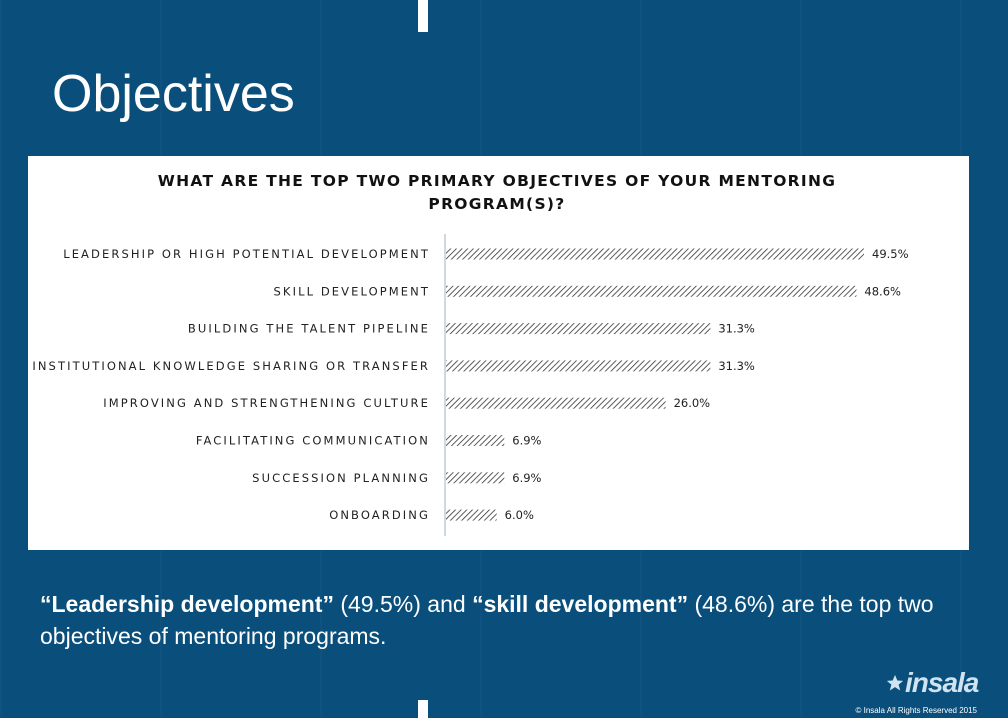 This screenshot has height=718, width=1008. Describe the element at coordinates (882, 291) in the screenshot. I see `value-label: 48.6%` at that location.